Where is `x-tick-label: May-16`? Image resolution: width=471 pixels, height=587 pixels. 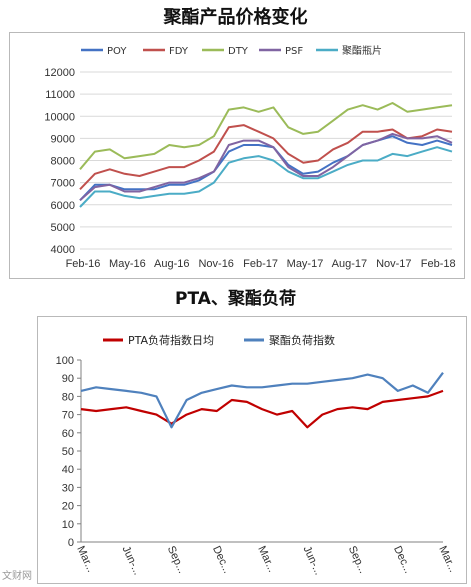 x-tick-label: May-16 is located at coordinates (127, 264).